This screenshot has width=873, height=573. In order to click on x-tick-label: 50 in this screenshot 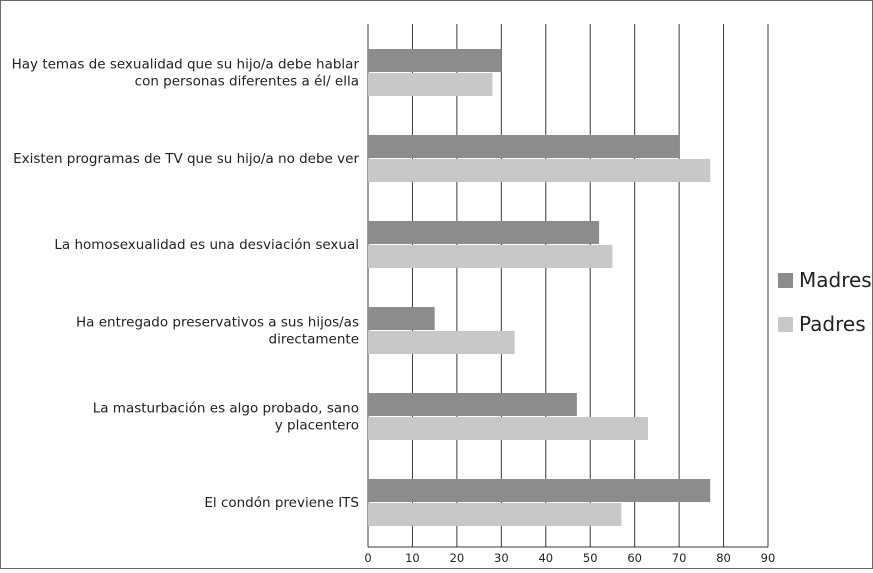, I will do `click(590, 558)`.